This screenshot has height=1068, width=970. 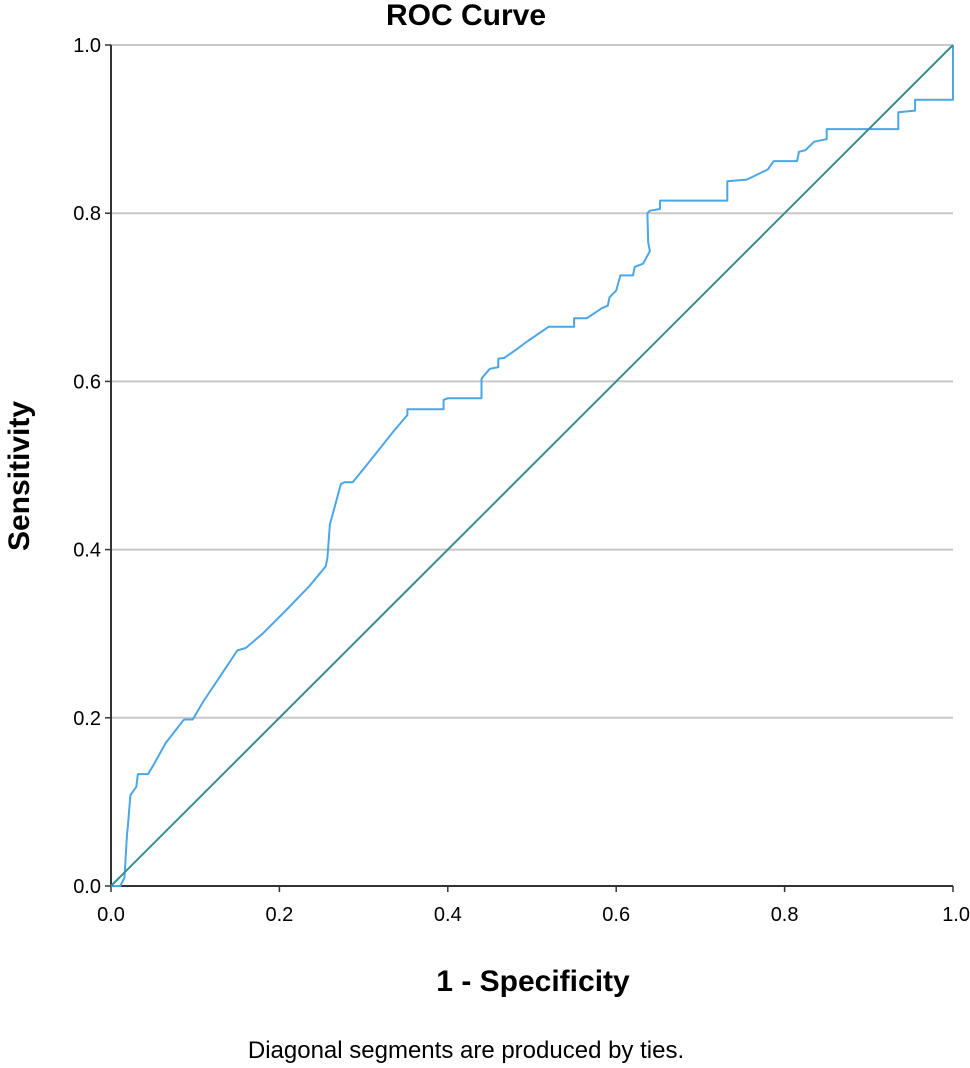 I want to click on x-axis-label: 1 - Specificity, so click(x=533, y=981).